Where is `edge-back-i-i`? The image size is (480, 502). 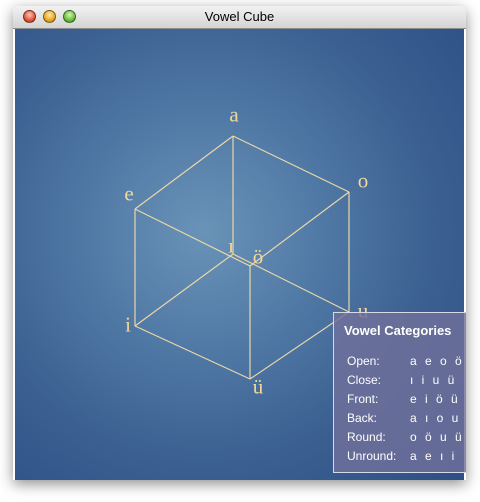
edge-back-i-i is located at coordinates (184, 290).